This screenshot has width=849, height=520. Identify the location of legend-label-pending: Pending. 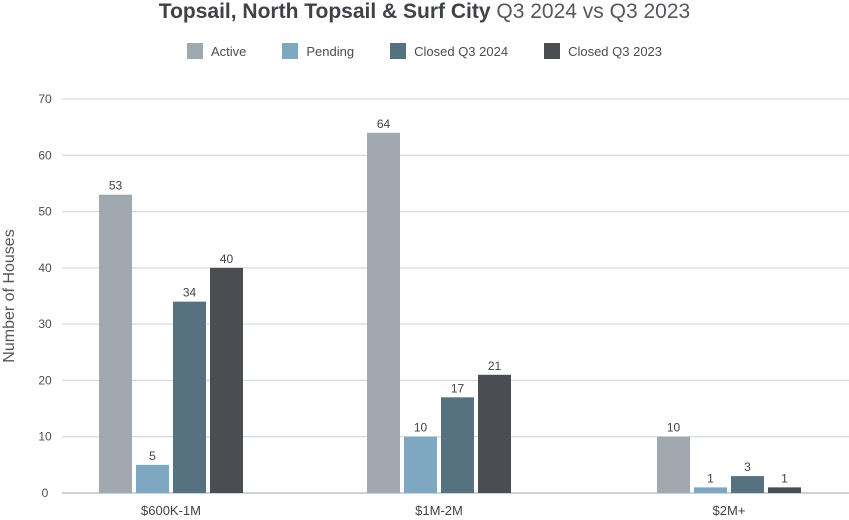
(330, 51).